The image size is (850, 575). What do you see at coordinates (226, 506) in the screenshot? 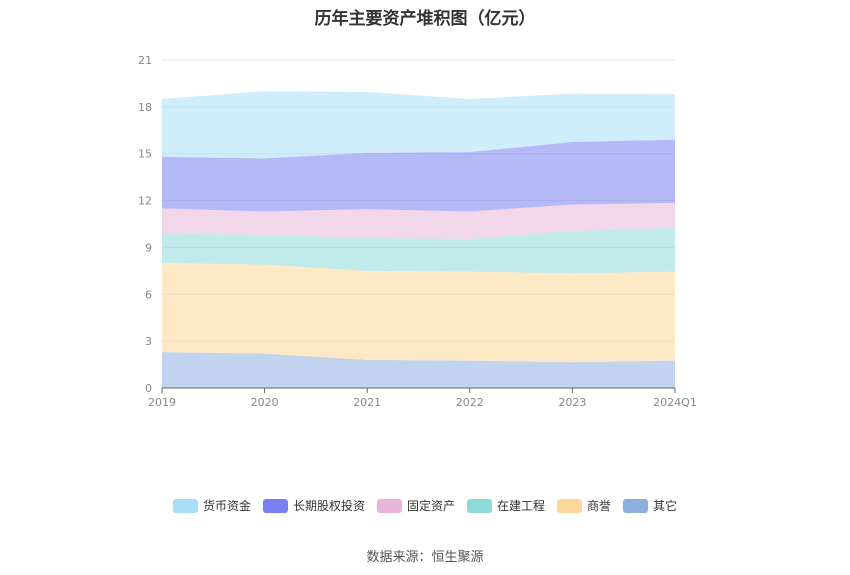
I see `legend-label: 货币资金` at bounding box center [226, 506].